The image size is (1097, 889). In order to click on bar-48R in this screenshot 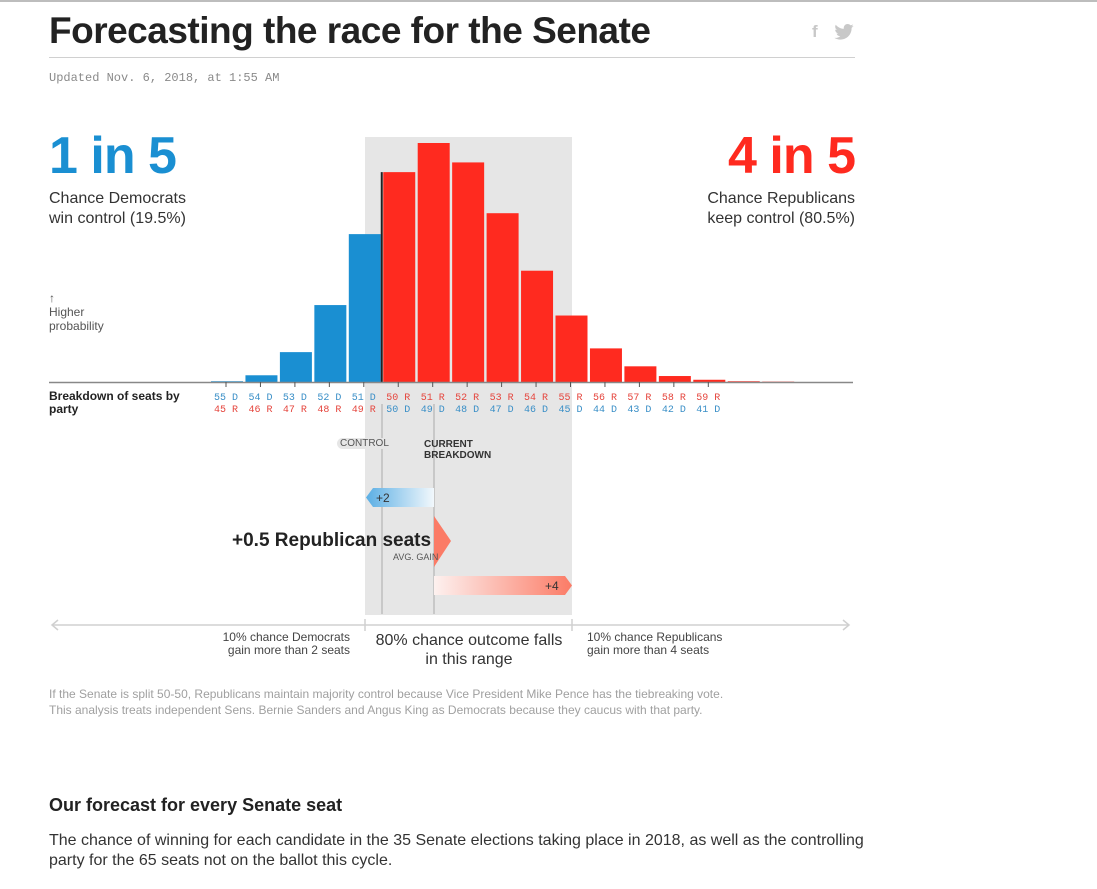, I will do `click(330, 343)`.